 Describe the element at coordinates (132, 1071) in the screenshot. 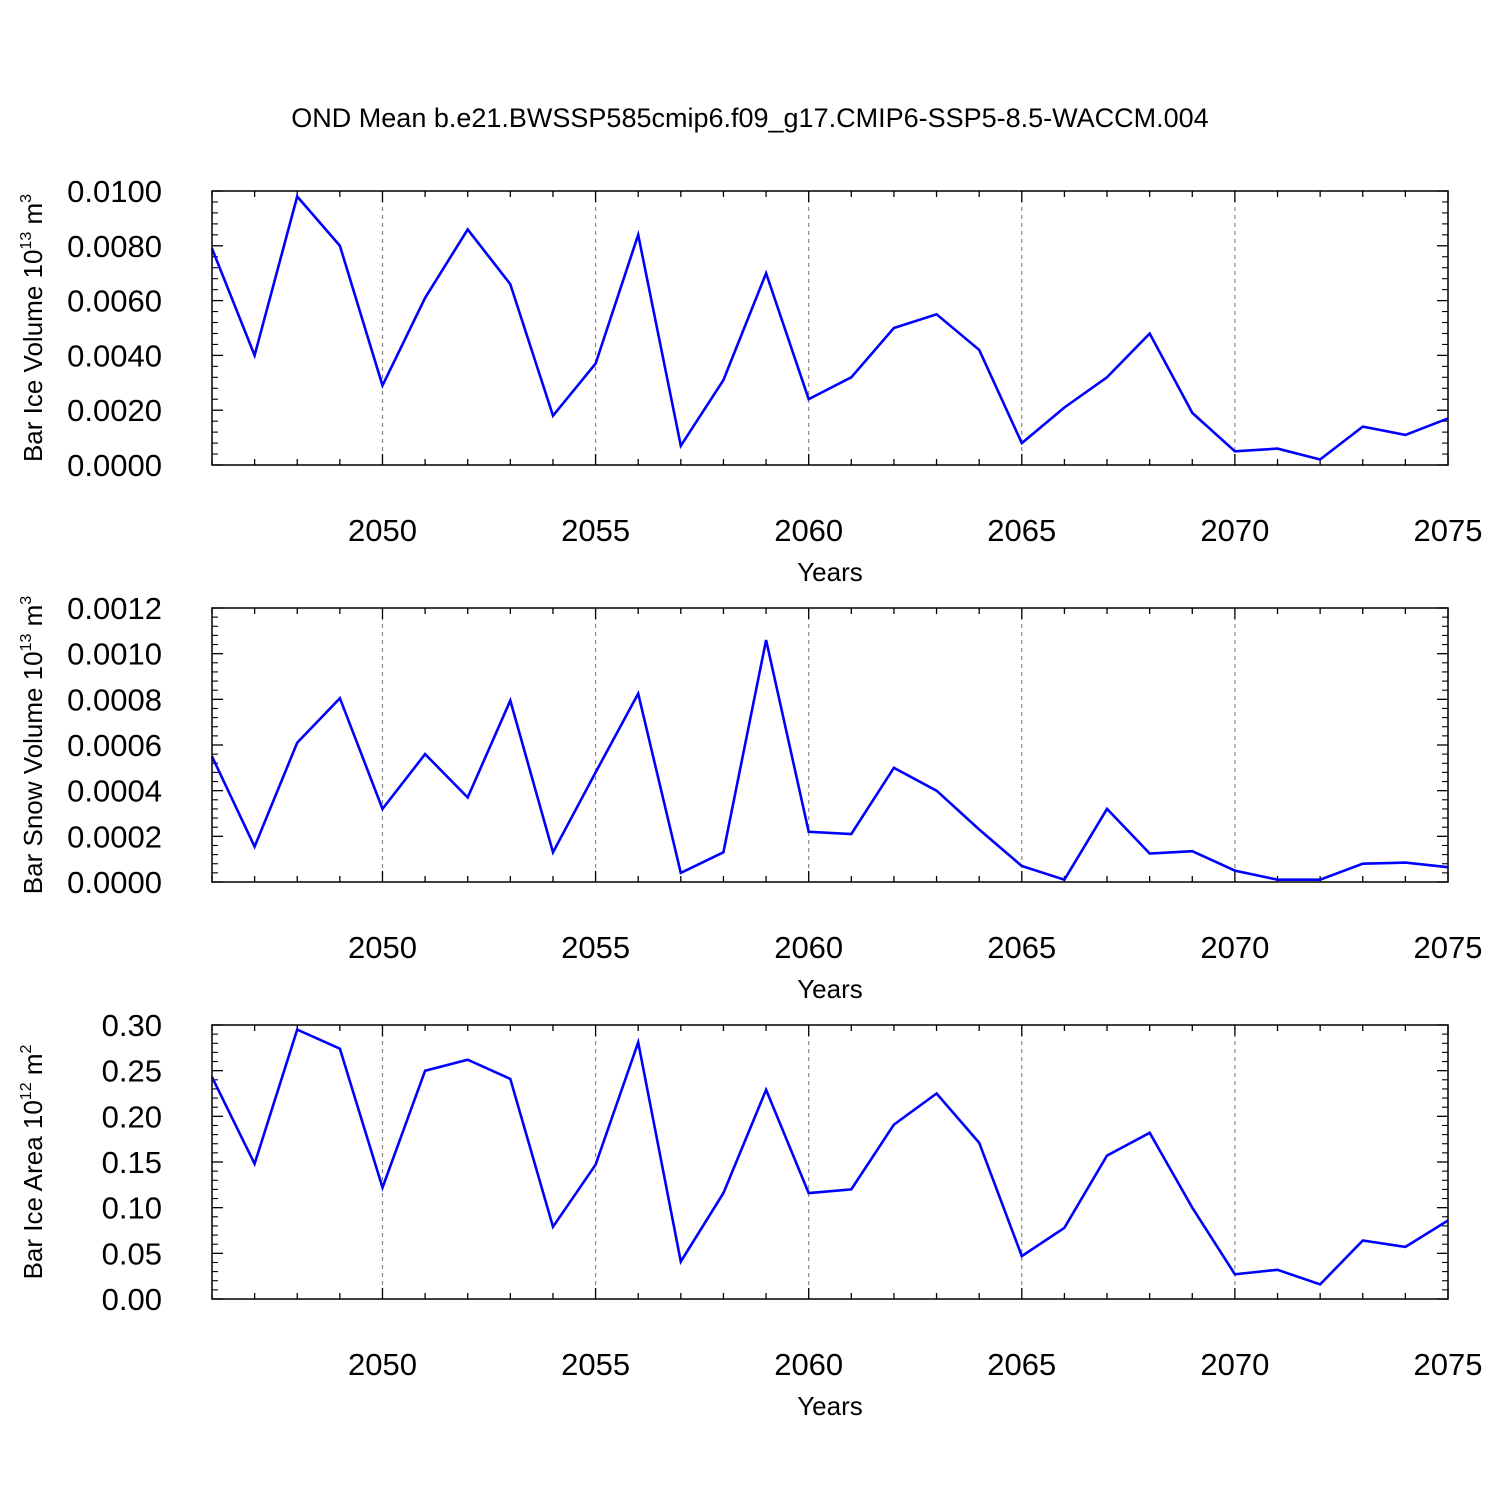

I see `y-tick-label: 0.25` at that location.